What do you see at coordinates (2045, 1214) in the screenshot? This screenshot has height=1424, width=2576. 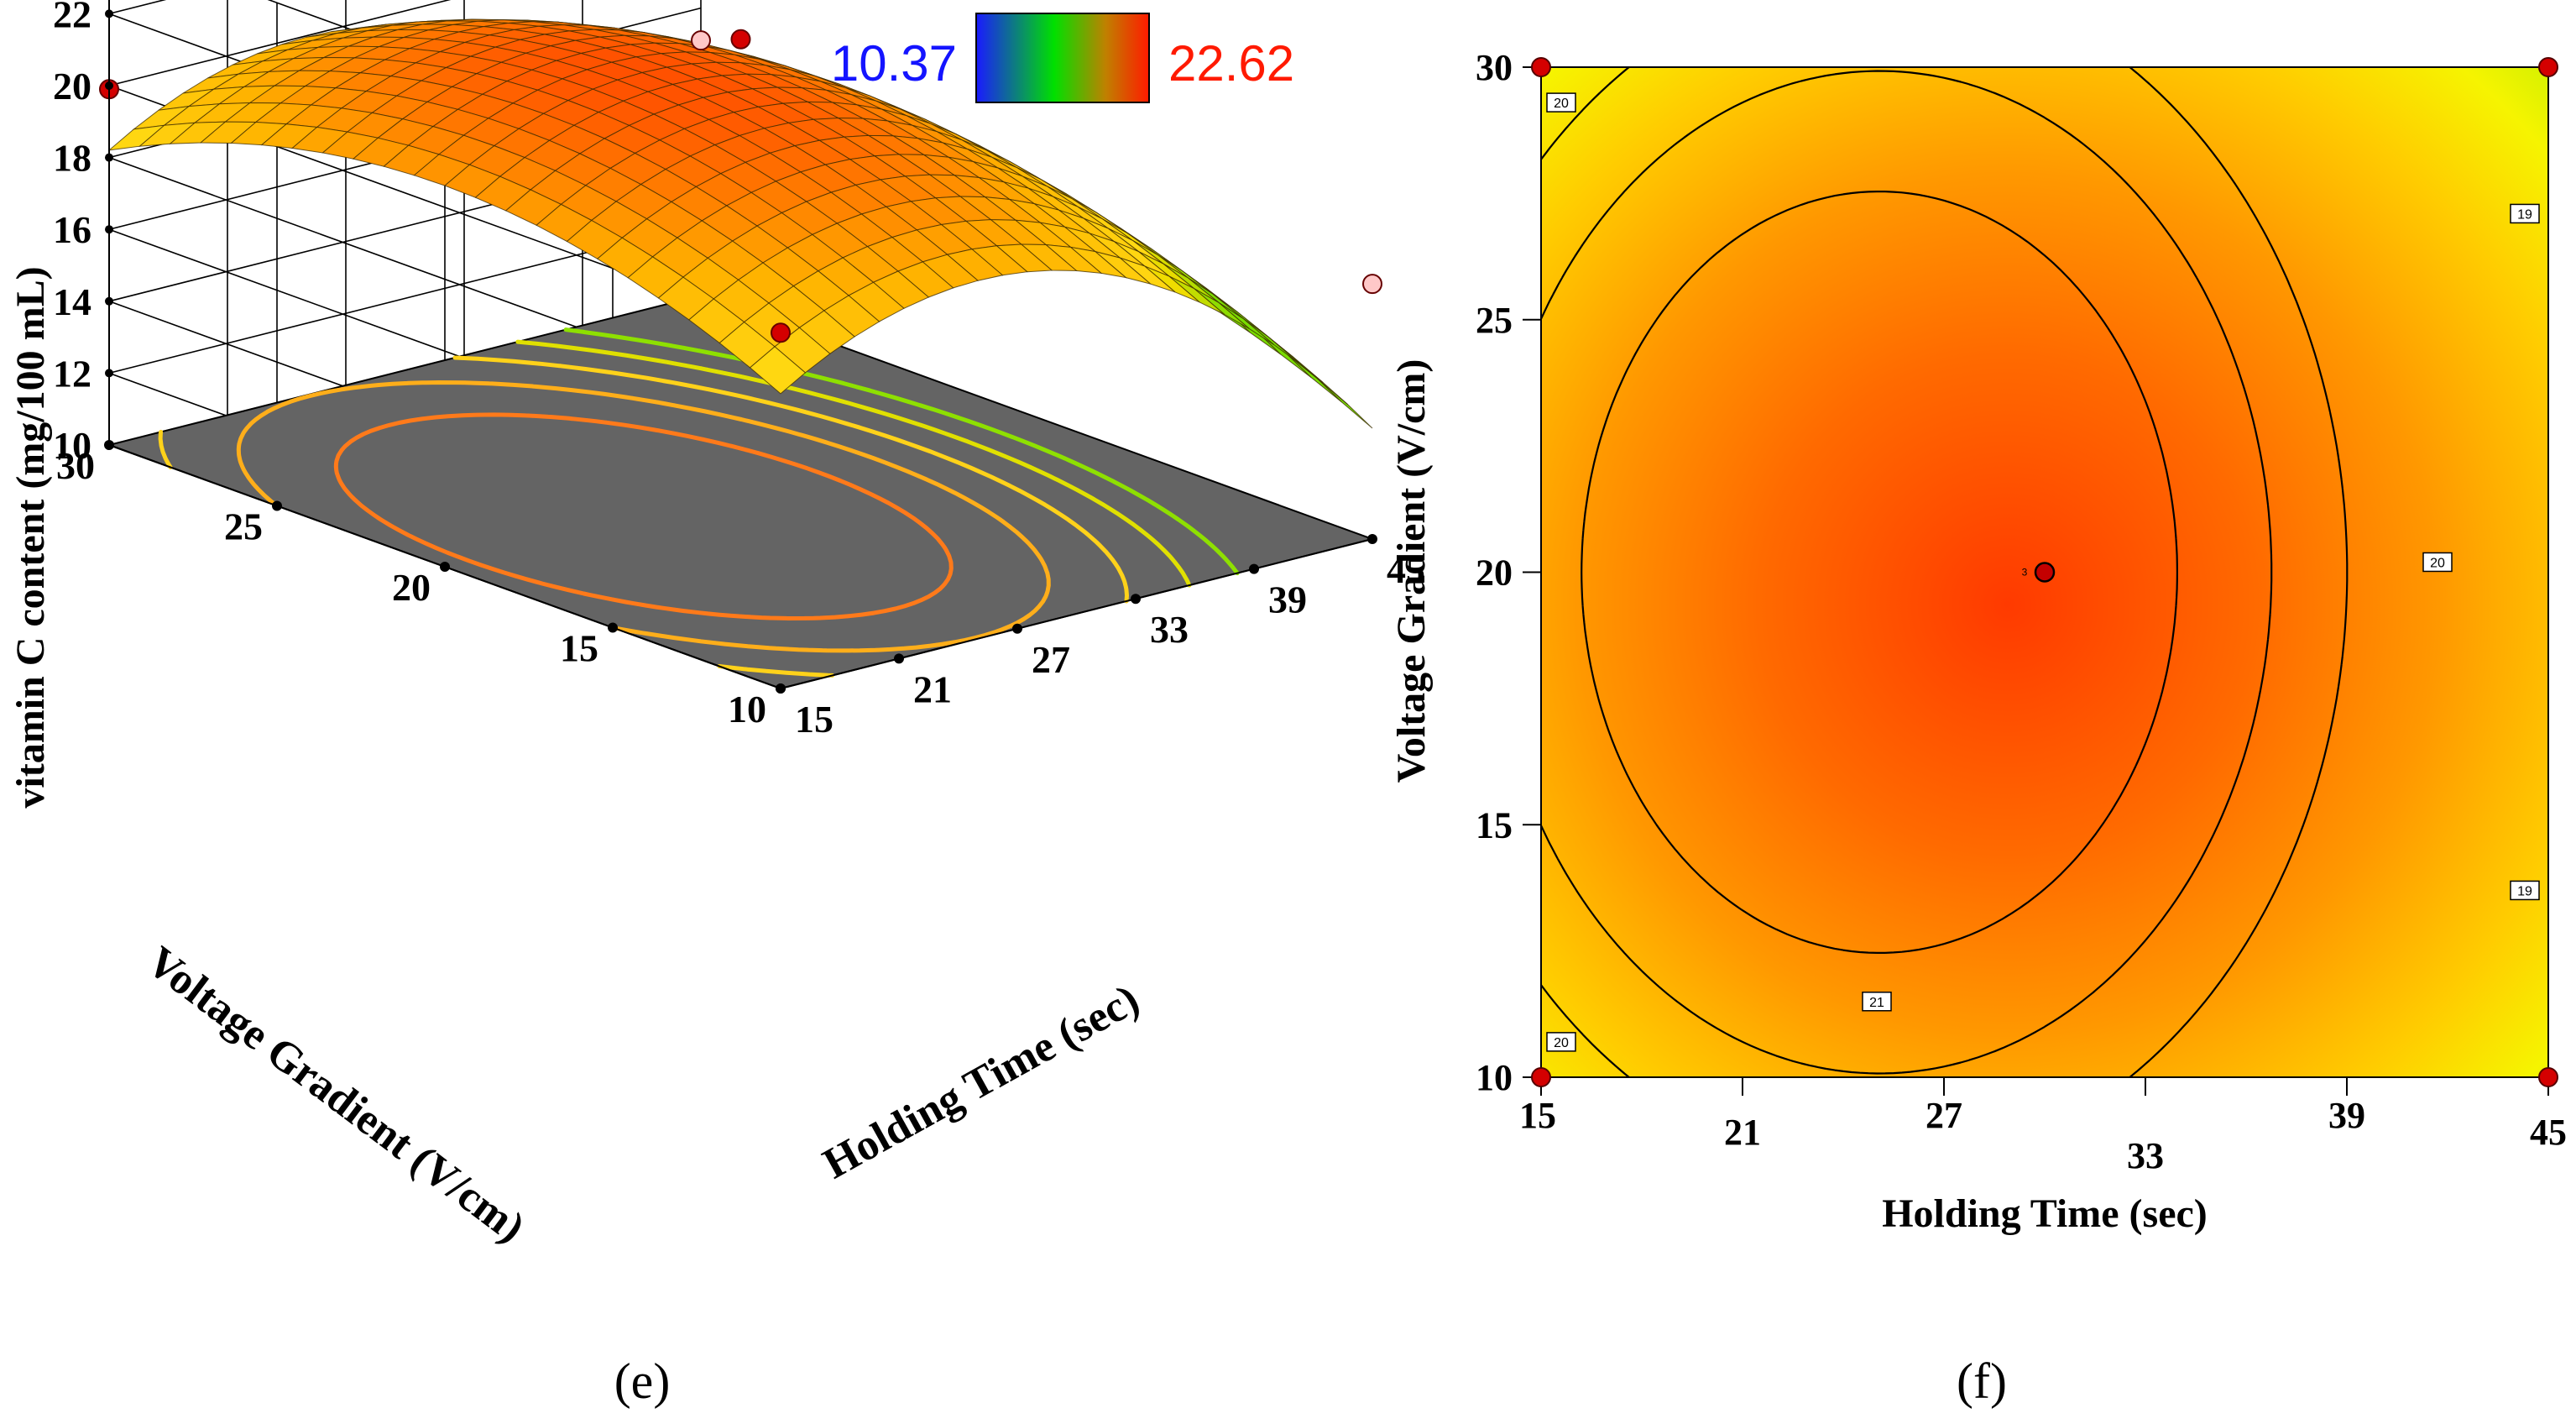 I see `x-axis-label: Holding Time (sec)` at bounding box center [2045, 1214].